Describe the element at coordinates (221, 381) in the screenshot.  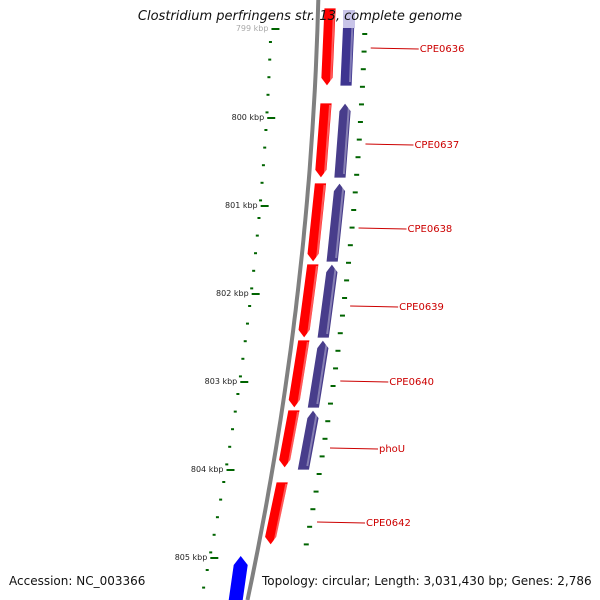
I see `major-tick-label: 803 kbp` at that location.